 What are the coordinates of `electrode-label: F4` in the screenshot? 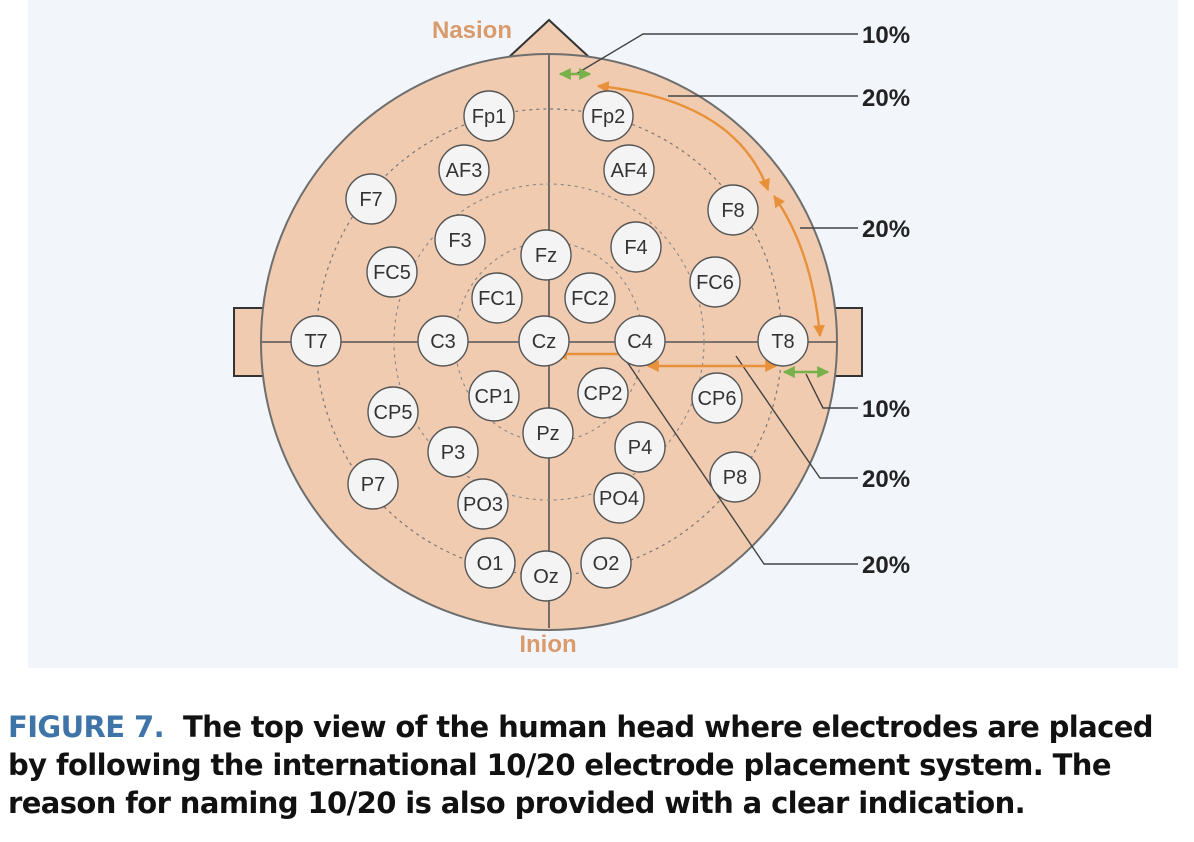 It's located at (635, 248).